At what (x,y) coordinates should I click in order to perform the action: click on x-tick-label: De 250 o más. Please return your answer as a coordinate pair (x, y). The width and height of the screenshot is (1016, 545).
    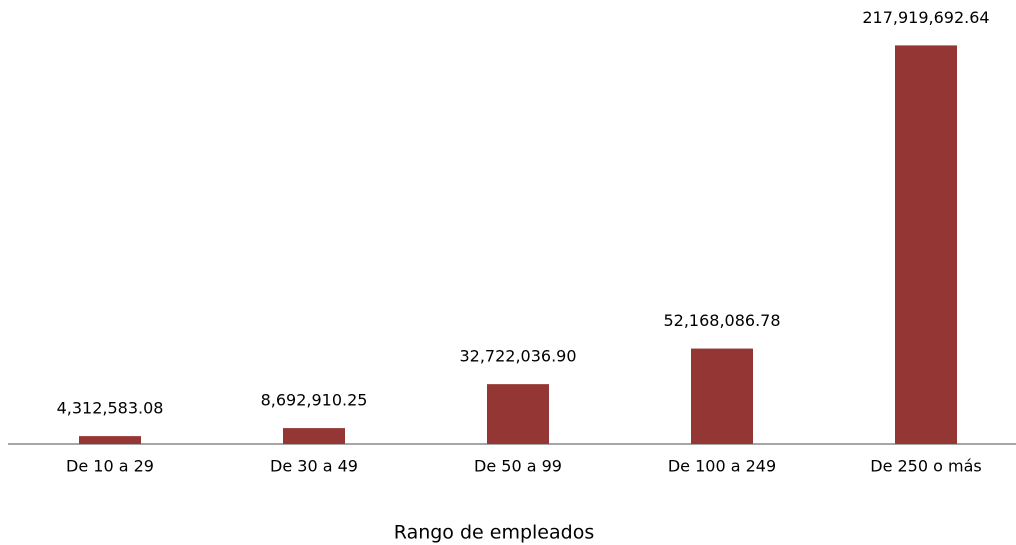
    Looking at the image, I should click on (925, 466).